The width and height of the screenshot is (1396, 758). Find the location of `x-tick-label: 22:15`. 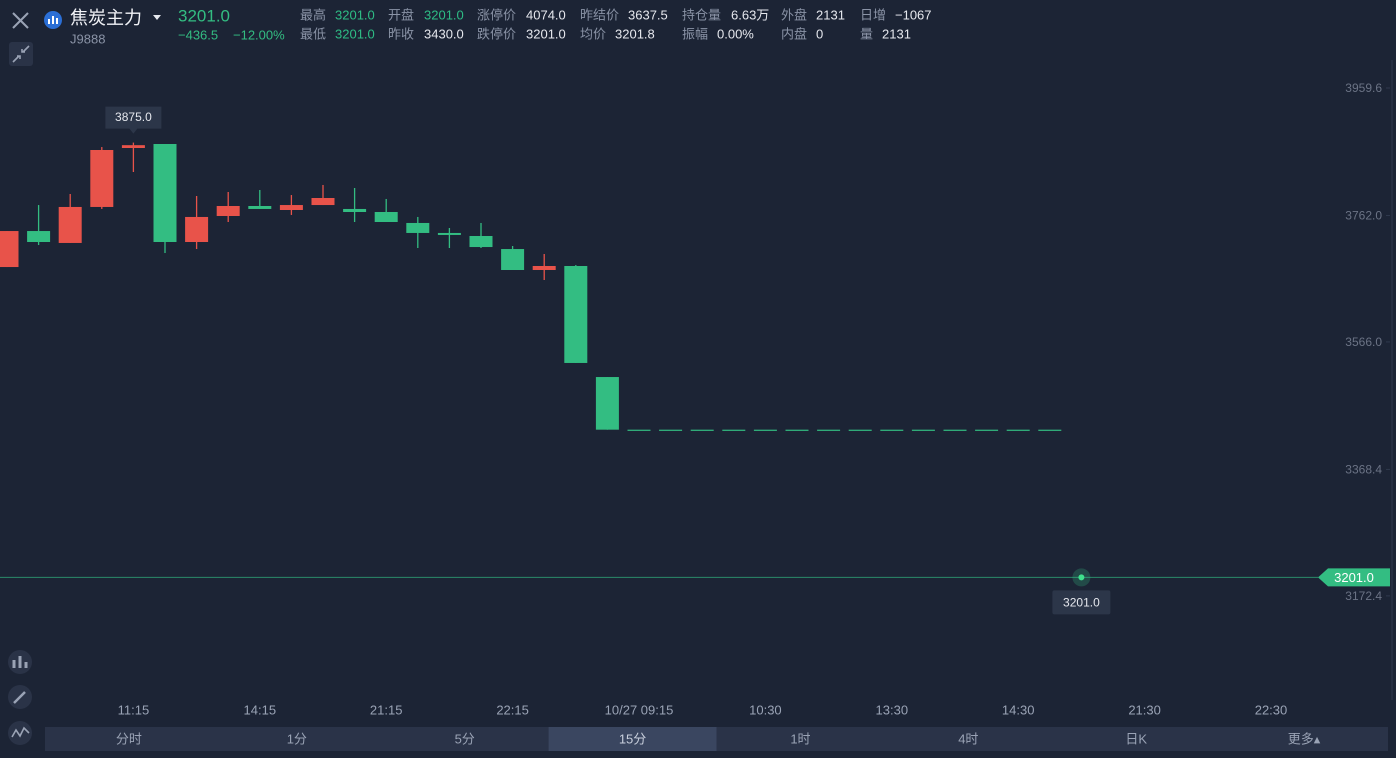

x-tick-label: 22:15 is located at coordinates (512, 709).